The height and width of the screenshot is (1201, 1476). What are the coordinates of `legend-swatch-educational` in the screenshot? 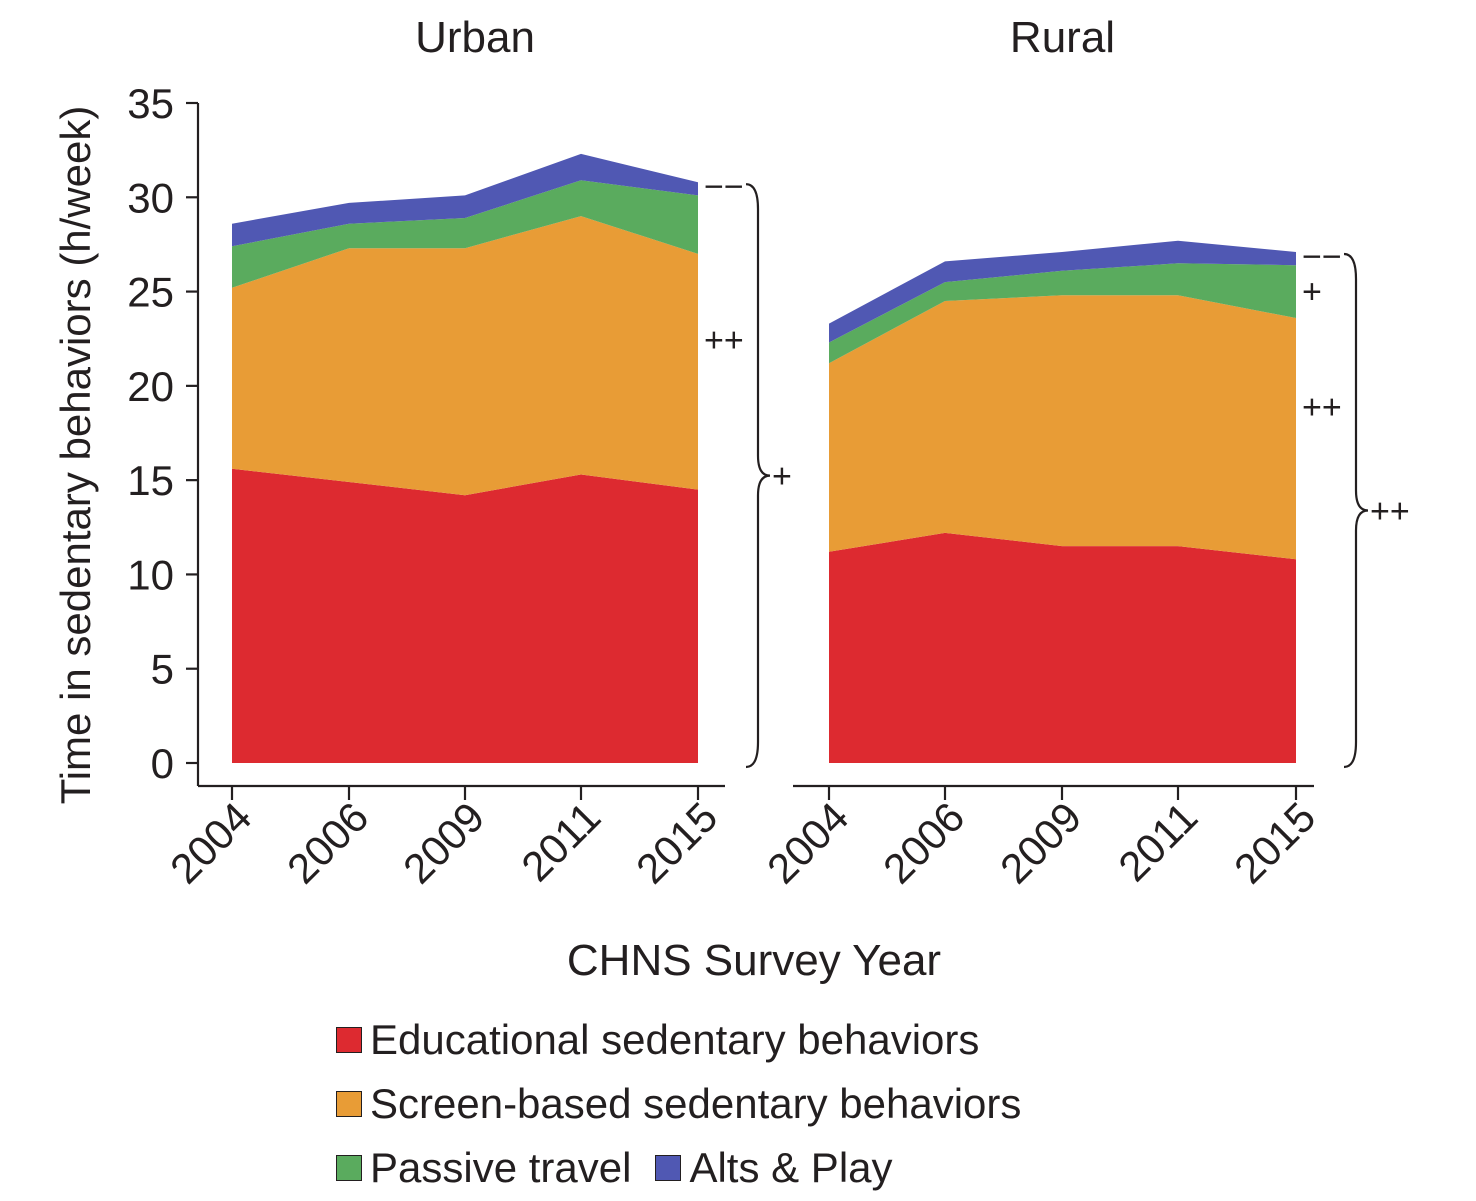 It's located at (349, 1040).